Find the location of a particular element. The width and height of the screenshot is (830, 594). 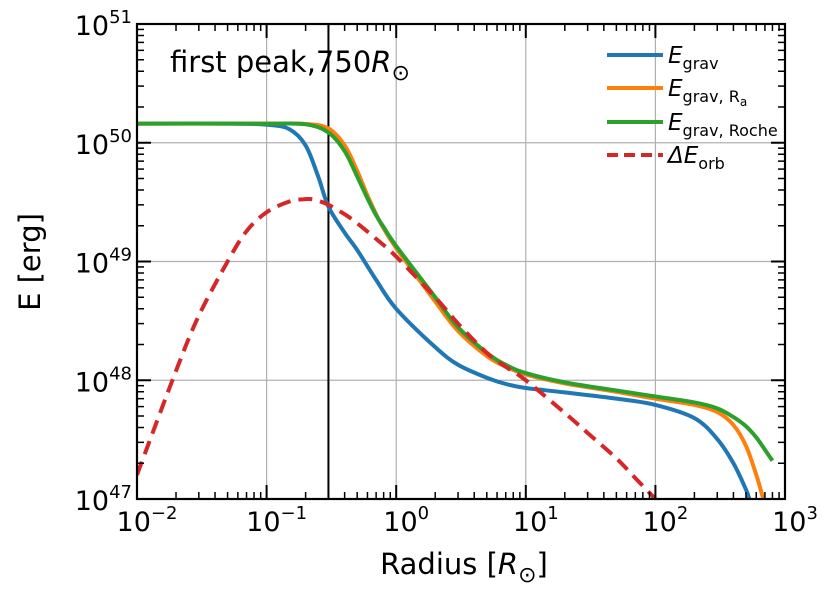

legend-label-delta-e-orb-sub: orb is located at coordinates (711, 163).